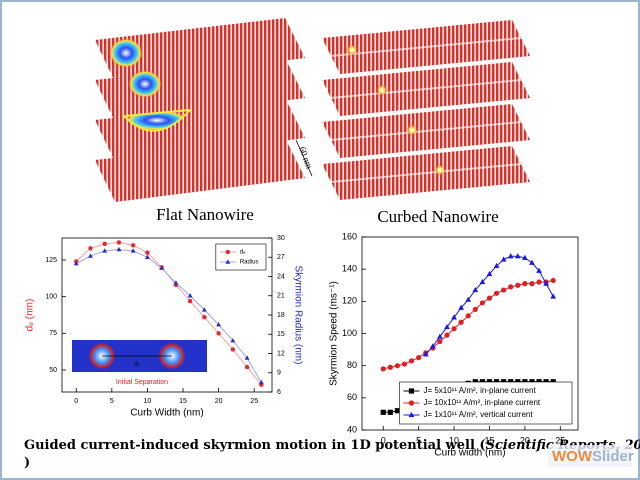 The height and width of the screenshot is (480, 640). I want to click on y2-tick-label: 6, so click(279, 392).